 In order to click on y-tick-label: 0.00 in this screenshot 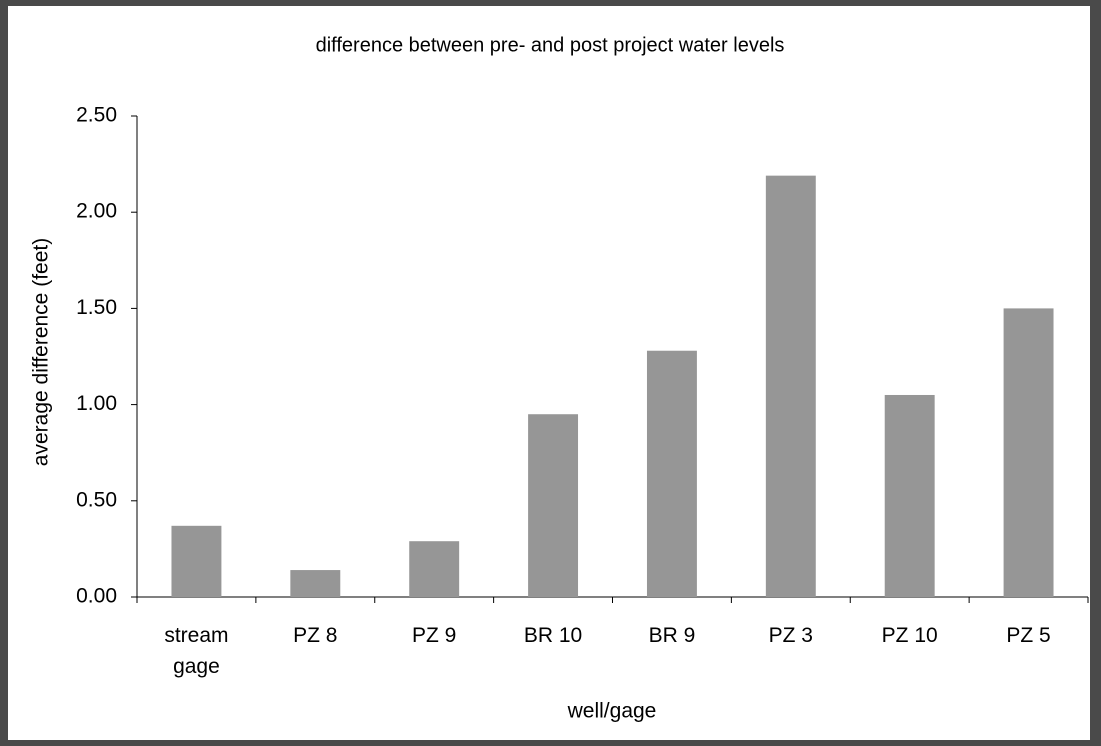, I will do `click(96, 596)`.